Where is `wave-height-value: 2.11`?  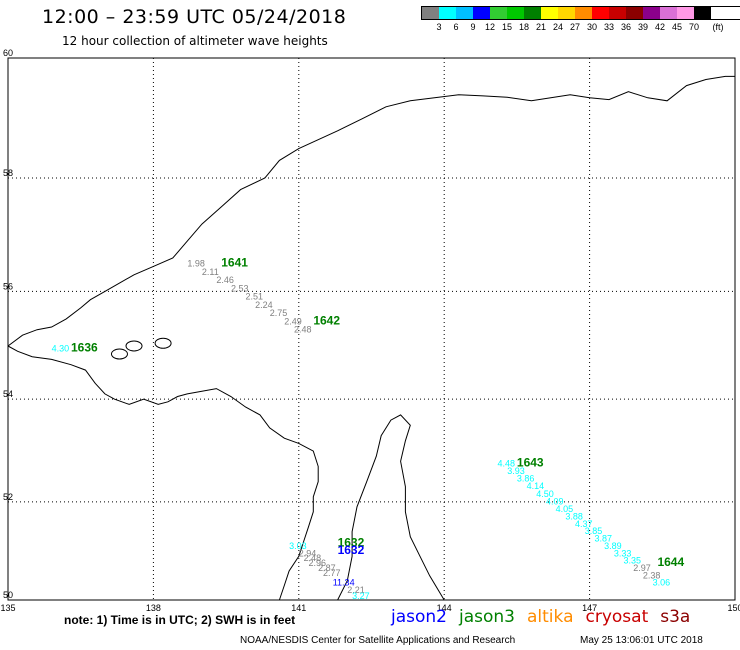
wave-height-value: 2.11 is located at coordinates (210, 272).